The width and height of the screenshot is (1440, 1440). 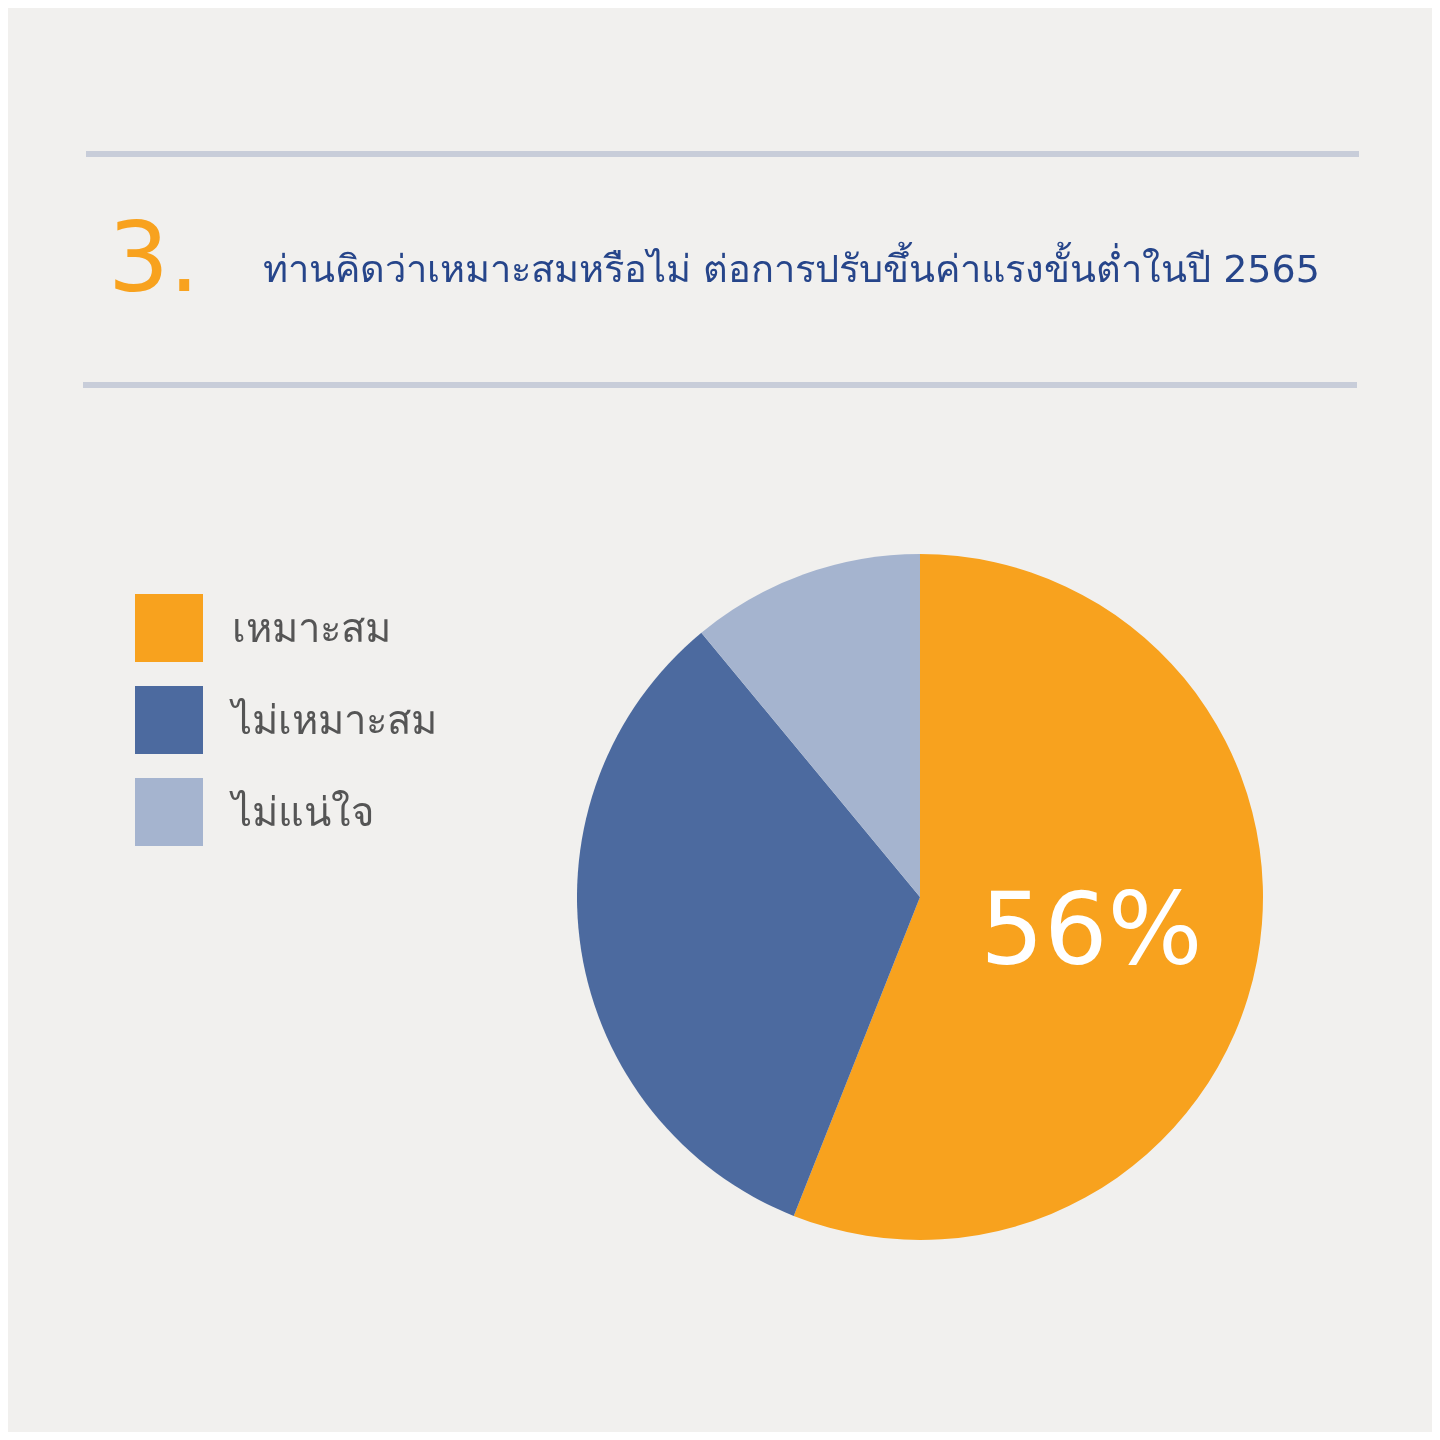 I want to click on chart-title: ท่านคิดว่าเหมาะสมหรือไม่ ต่อการปรับขึ้นค่าแรงขั้นต่ำในปี 2565, so click(x=792, y=266).